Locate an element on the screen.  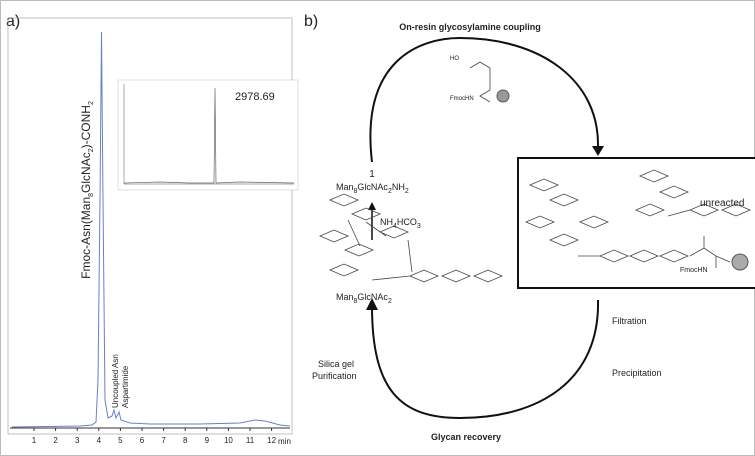
step-label: Precipitation is located at coordinates (637, 373).